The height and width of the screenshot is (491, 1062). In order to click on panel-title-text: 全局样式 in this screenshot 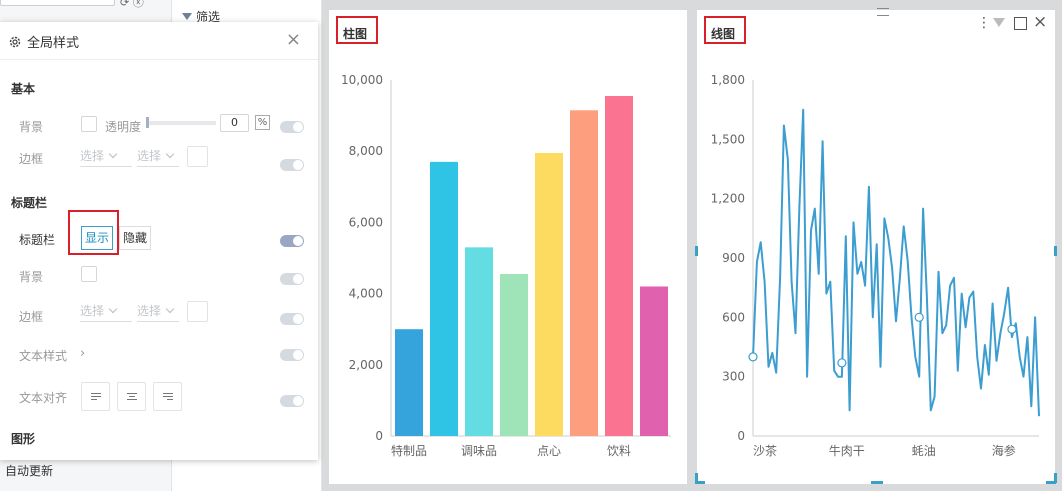, I will do `click(53, 43)`.